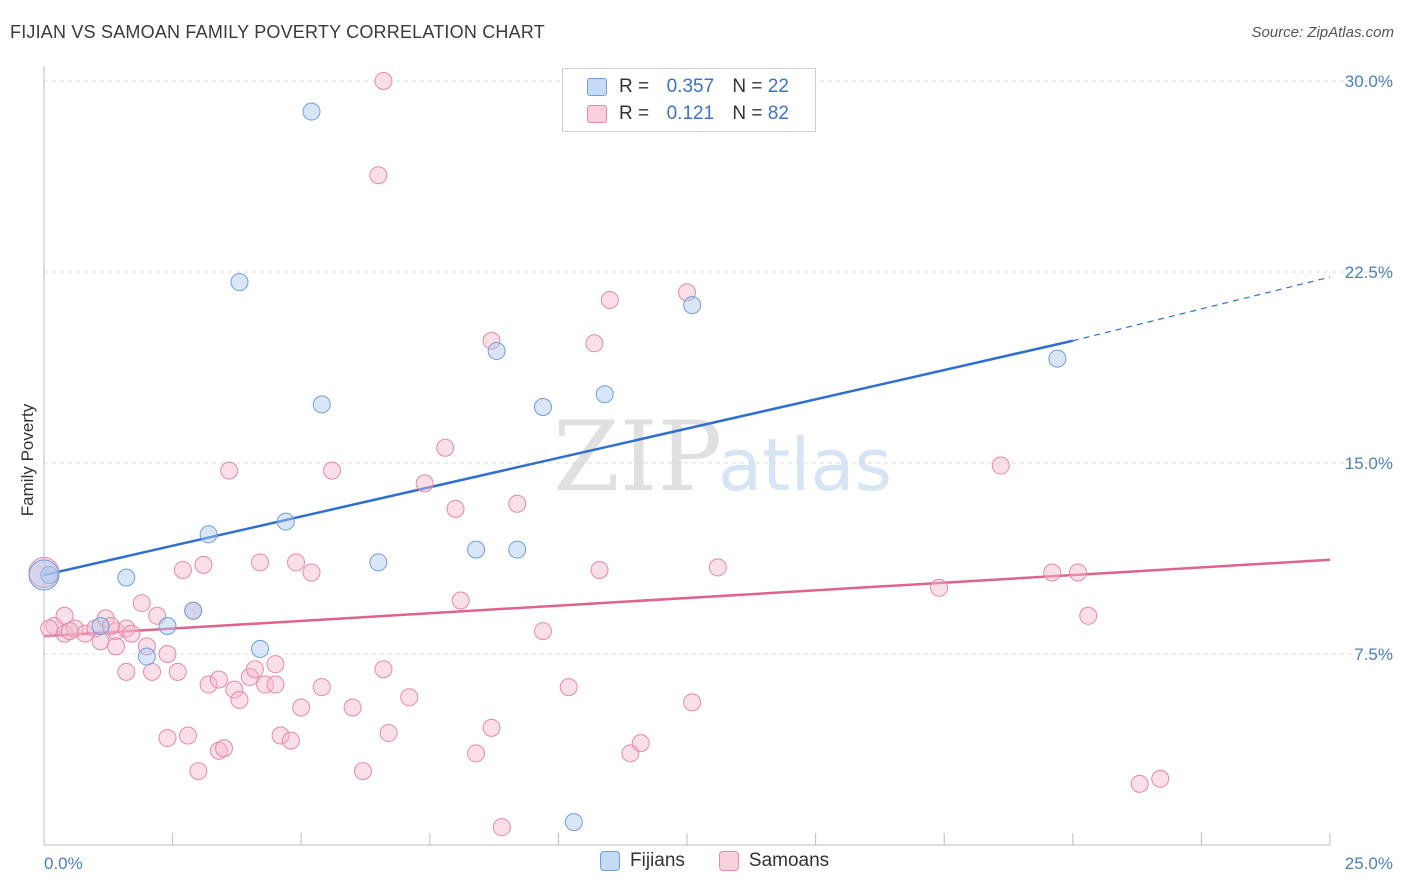  I want to click on legend-item-samoans: Samoans, so click(773, 861).